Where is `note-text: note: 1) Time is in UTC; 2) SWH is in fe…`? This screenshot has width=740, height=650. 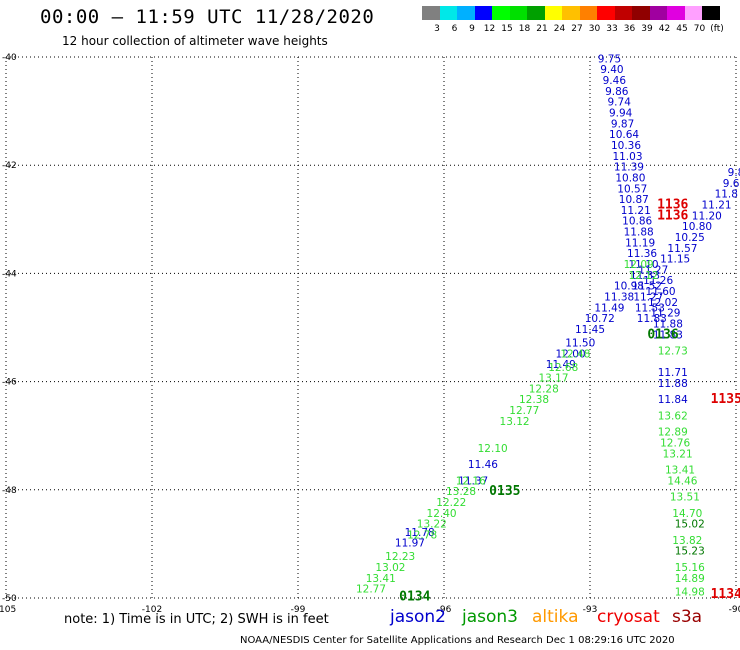 note-text: note: 1) Time is in UTC; 2) SWH is in fe… is located at coordinates (196, 619).